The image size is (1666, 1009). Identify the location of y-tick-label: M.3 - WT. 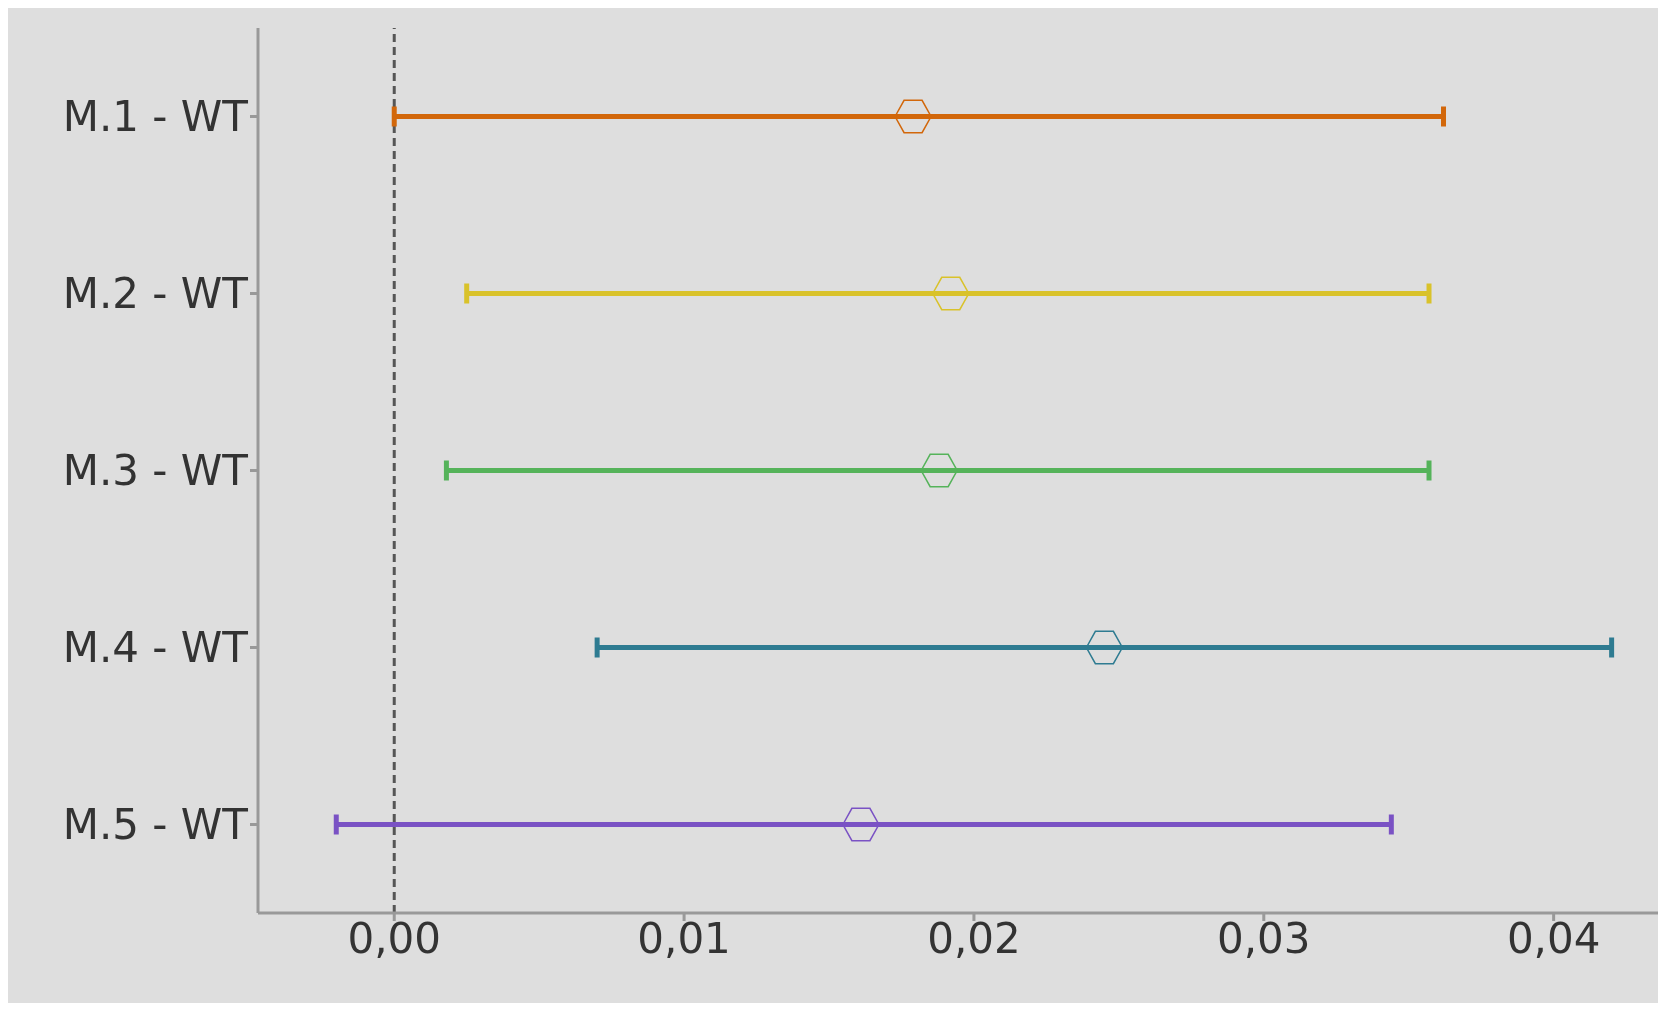
(155, 471).